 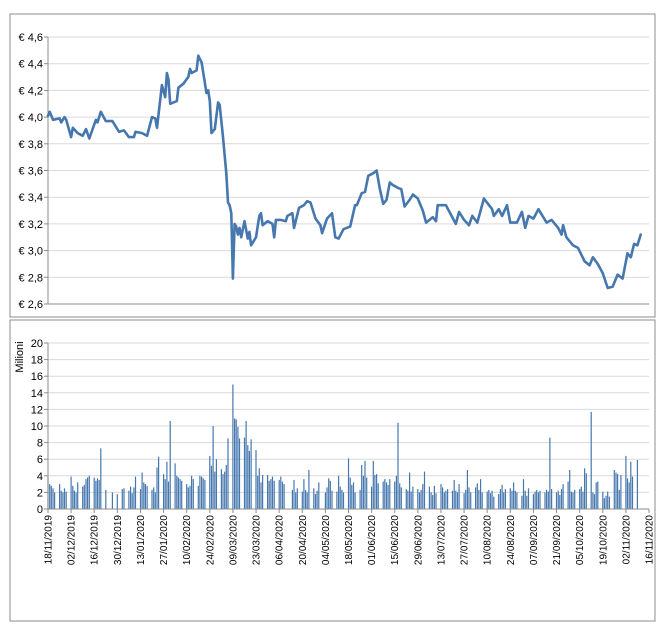 What do you see at coordinates (164, 540) in the screenshot?
I see `volume-x-tick-label: 27/01/2020` at bounding box center [164, 540].